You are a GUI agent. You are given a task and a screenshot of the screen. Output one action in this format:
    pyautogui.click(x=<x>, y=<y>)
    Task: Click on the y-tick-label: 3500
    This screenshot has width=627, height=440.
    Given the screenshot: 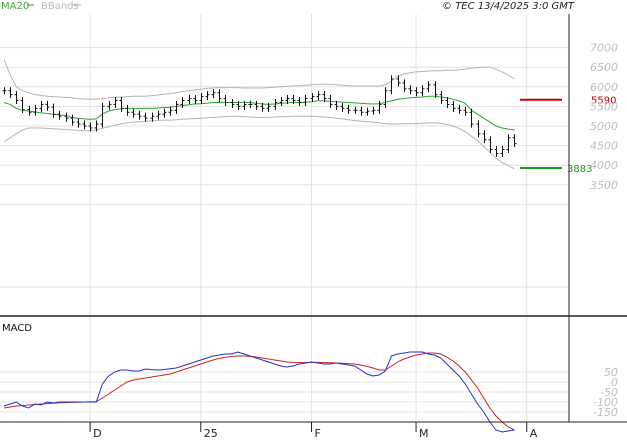 What is the action you would take?
    pyautogui.click(x=604, y=185)
    